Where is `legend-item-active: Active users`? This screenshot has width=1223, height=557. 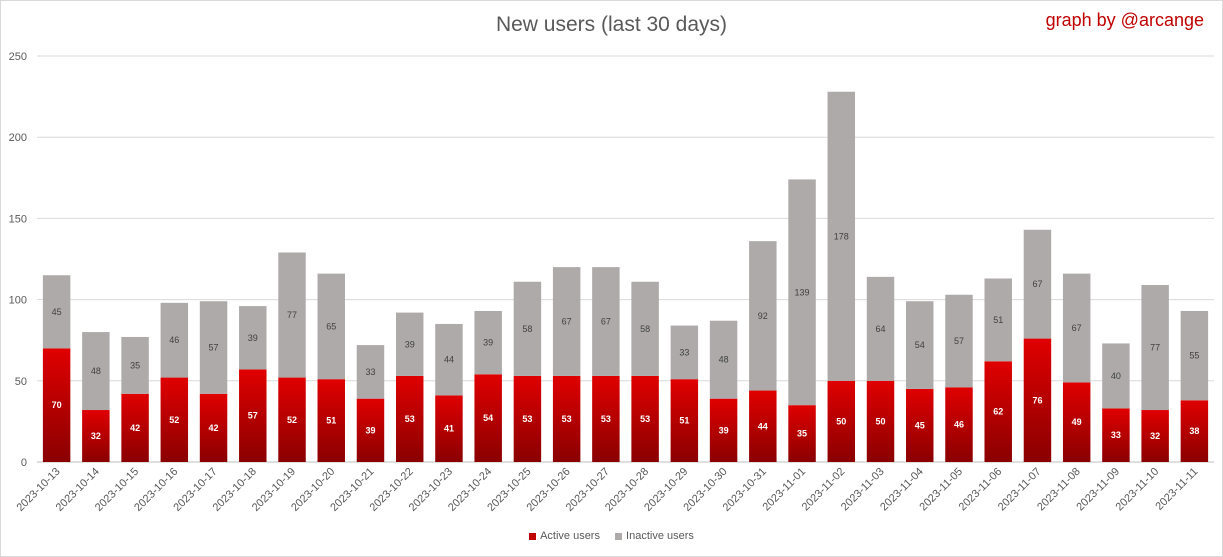
legend-item-active: Active users is located at coordinates (564, 536).